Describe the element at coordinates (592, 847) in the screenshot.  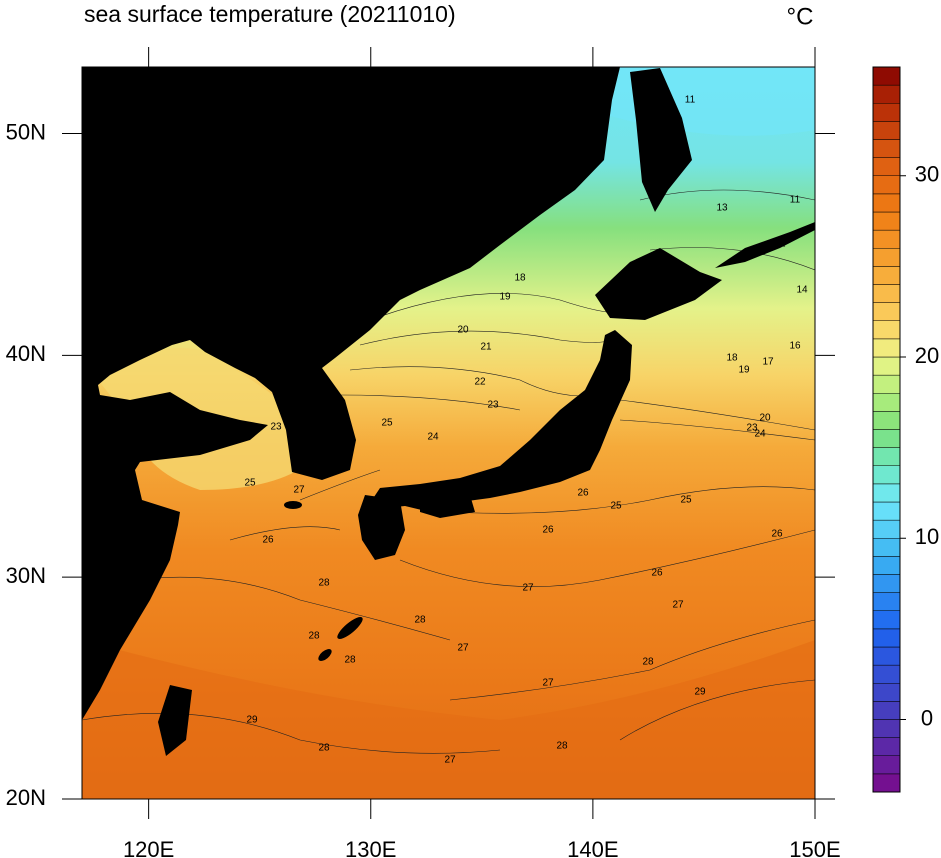
I see `x-tick-label: 140E` at that location.